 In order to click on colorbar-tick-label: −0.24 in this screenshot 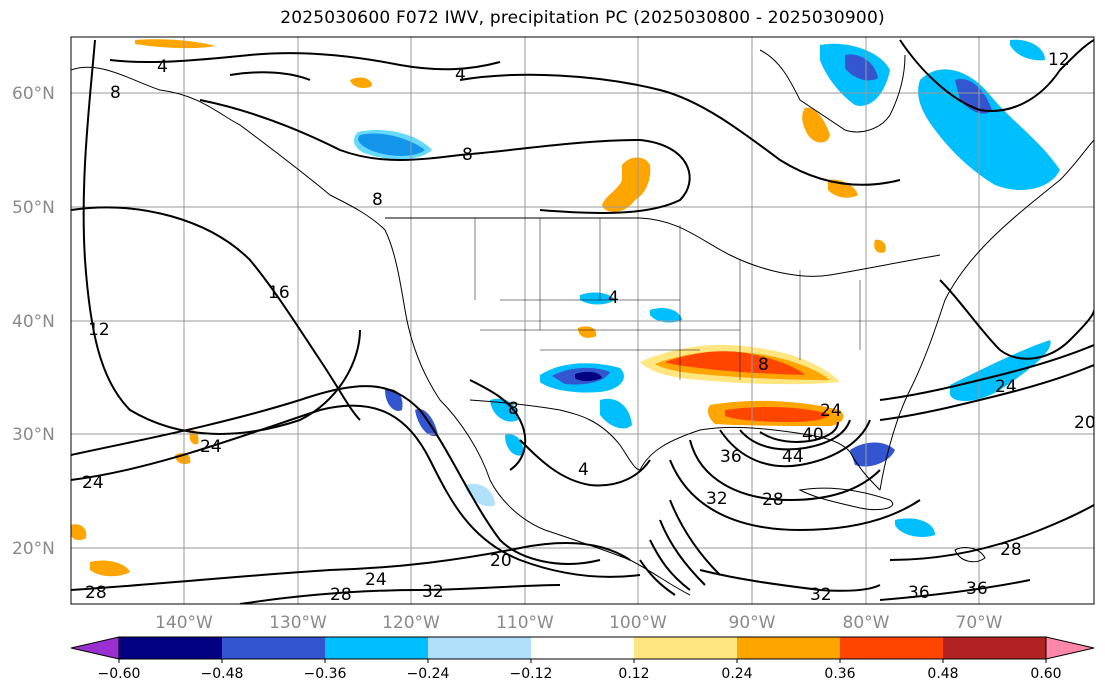, I will do `click(428, 674)`.